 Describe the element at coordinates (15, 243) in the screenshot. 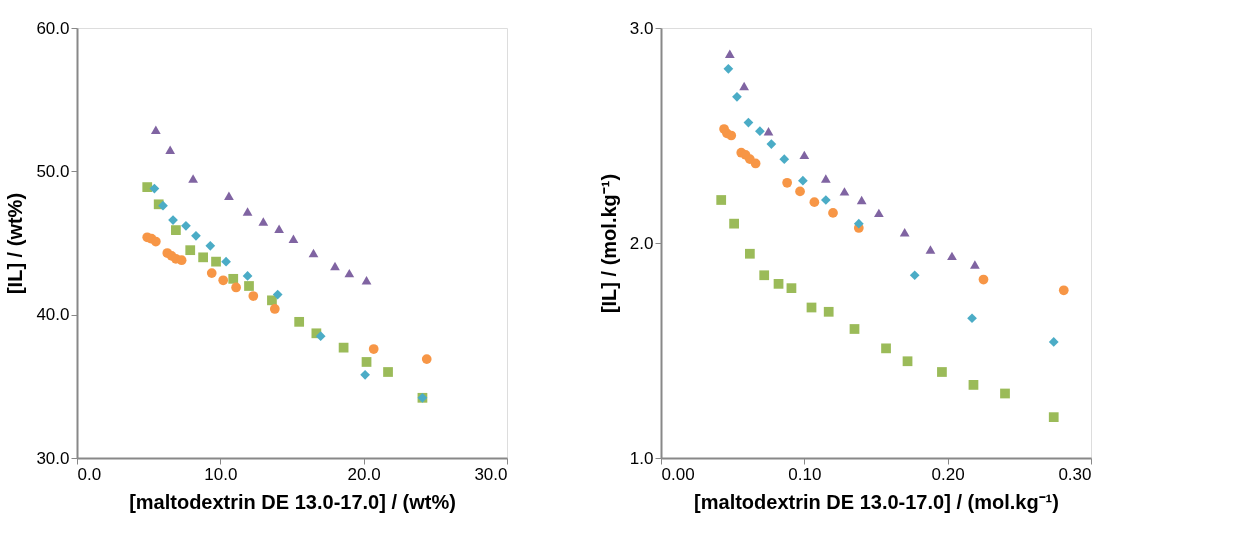

I see `y-axis-title: [IL] / (wt%)` at that location.